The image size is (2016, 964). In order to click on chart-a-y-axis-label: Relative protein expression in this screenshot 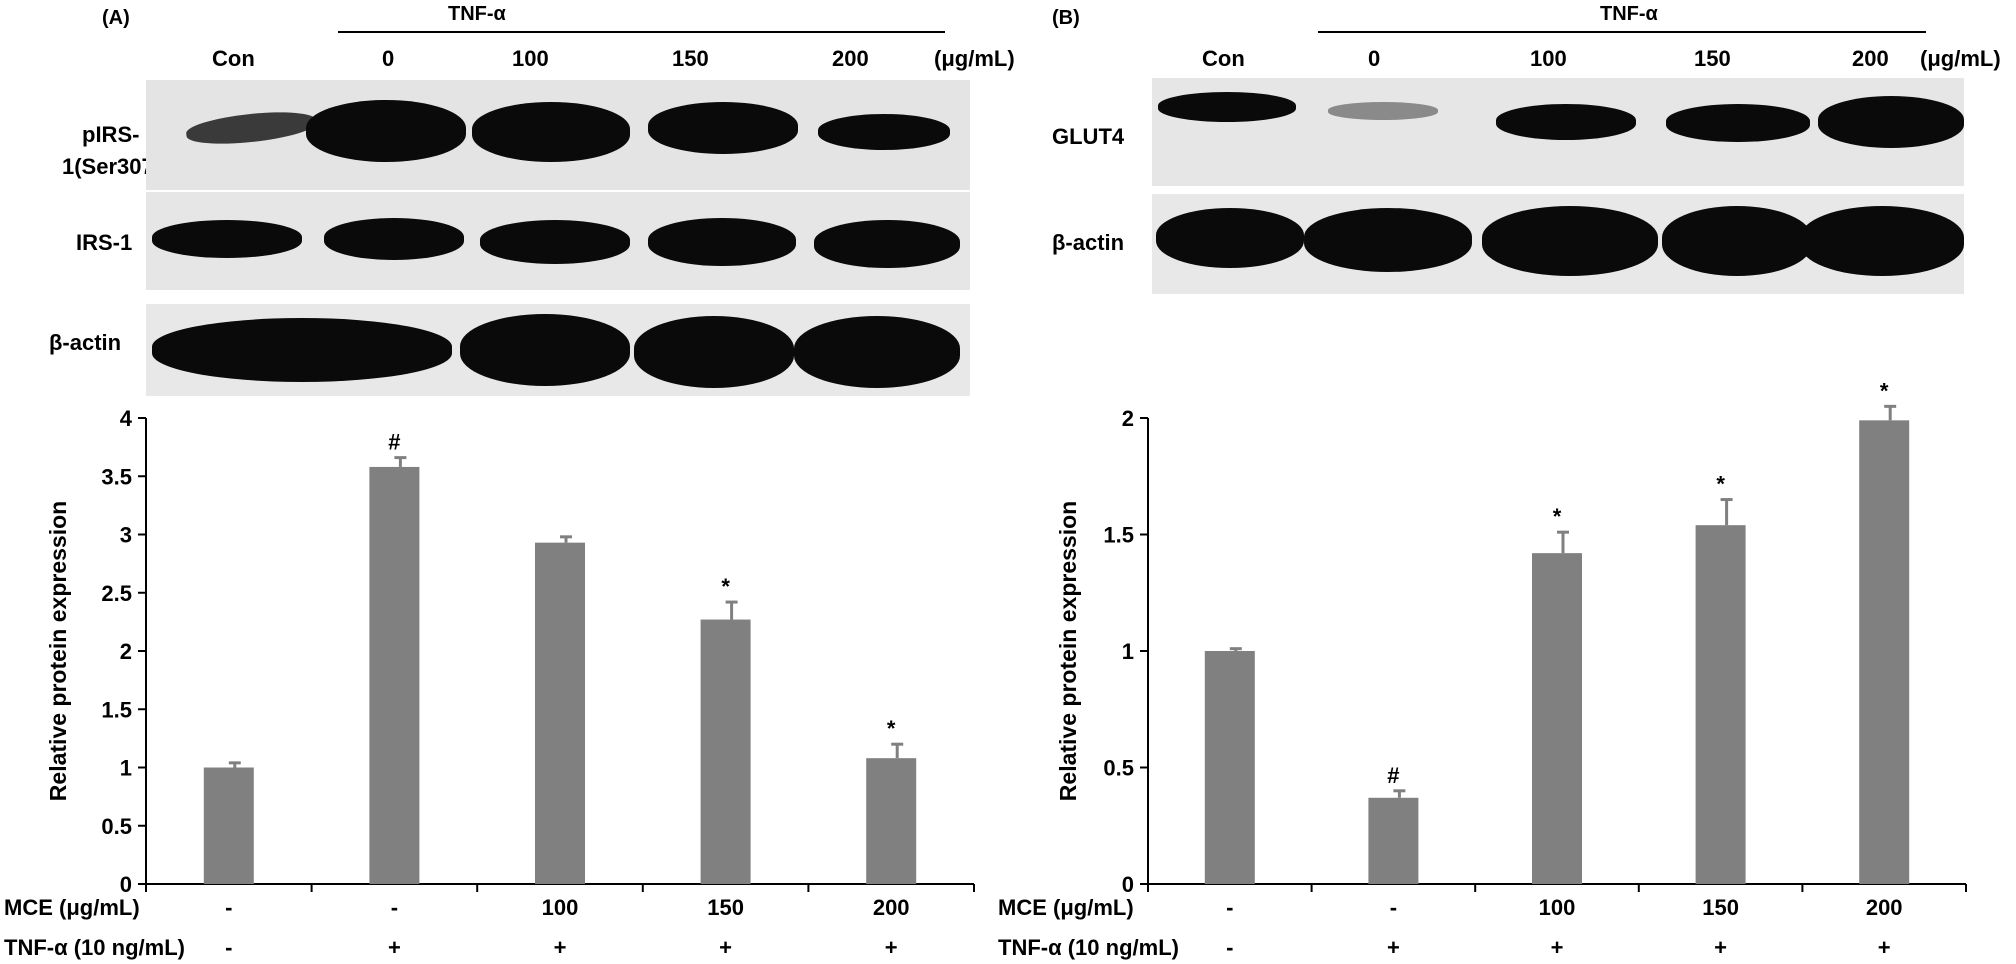, I will do `click(58, 651)`.